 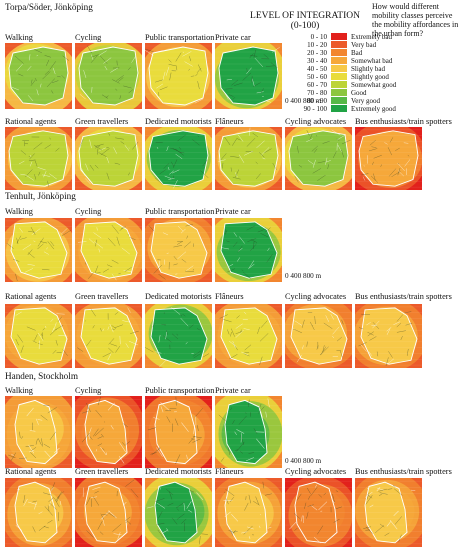 What do you see at coordinates (315, 109) in the screenshot?
I see `legend-range: 90 - 100` at bounding box center [315, 109].